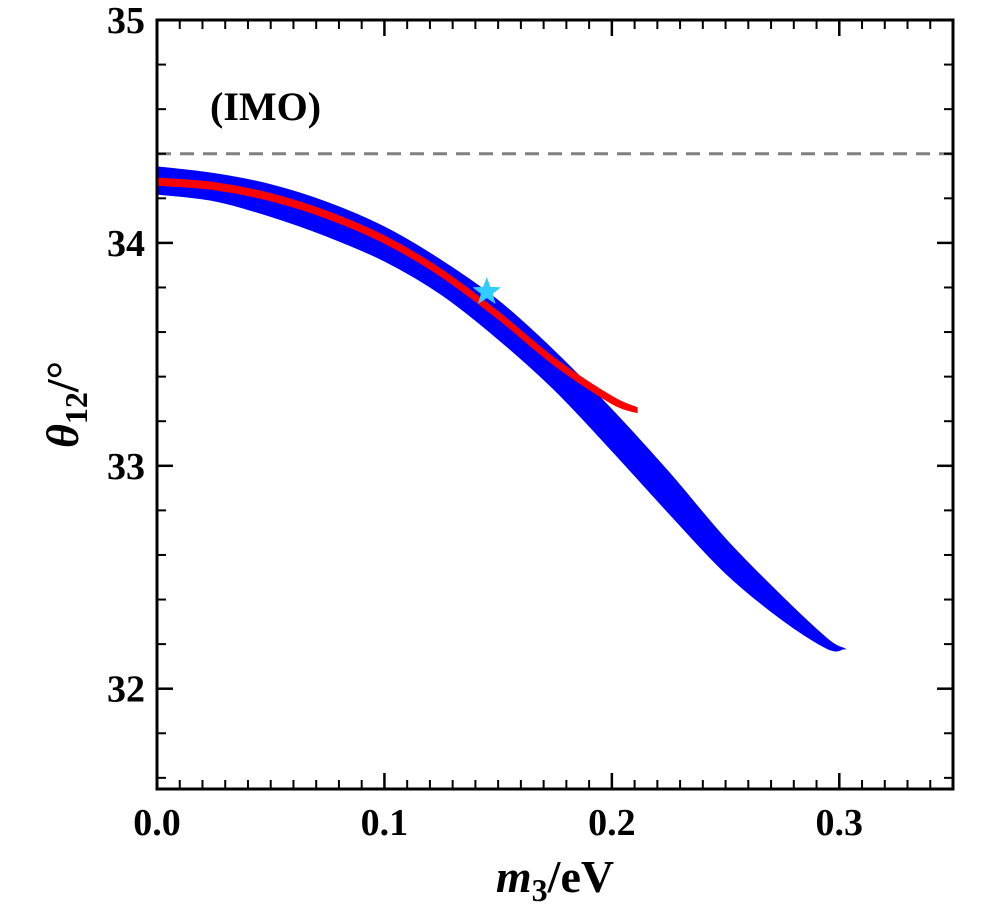 The height and width of the screenshot is (907, 997). I want to click on x-axis-label-symbol: m, so click(514, 876).